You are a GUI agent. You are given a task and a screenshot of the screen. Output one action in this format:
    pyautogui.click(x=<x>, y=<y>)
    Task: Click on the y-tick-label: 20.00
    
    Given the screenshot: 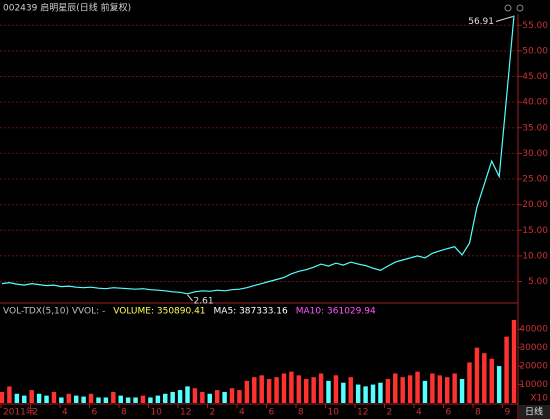 What is the action you would take?
    pyautogui.click(x=535, y=205)
    